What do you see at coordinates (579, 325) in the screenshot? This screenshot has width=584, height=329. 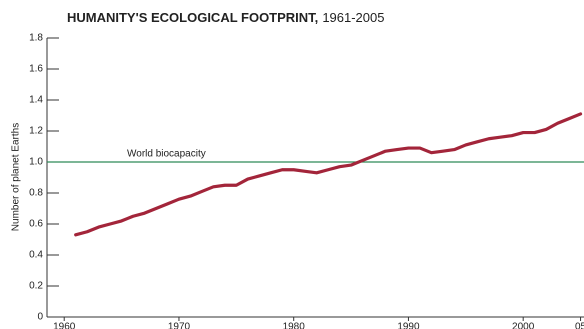 I see `x-tick-label: 05` at bounding box center [579, 325].